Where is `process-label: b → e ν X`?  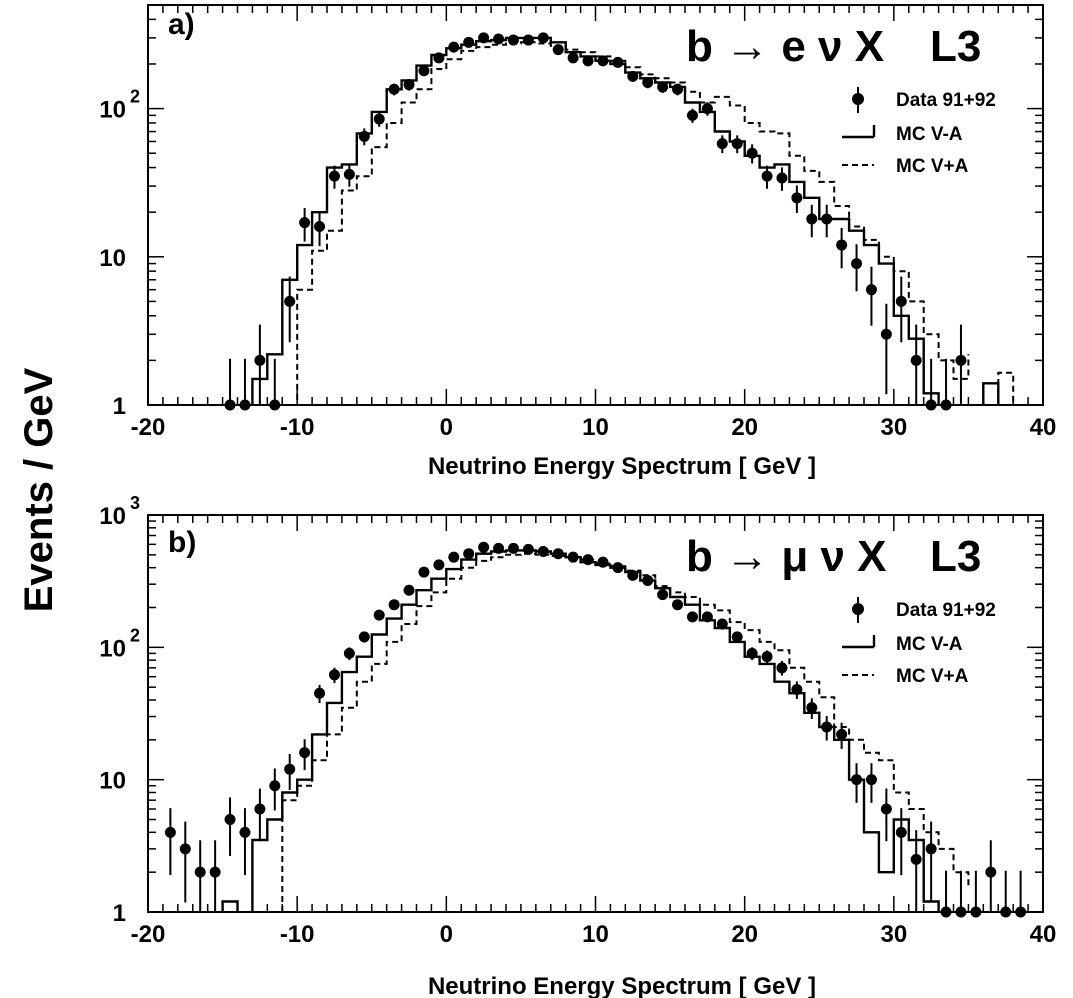
process-label: b → e ν X is located at coordinates (785, 46).